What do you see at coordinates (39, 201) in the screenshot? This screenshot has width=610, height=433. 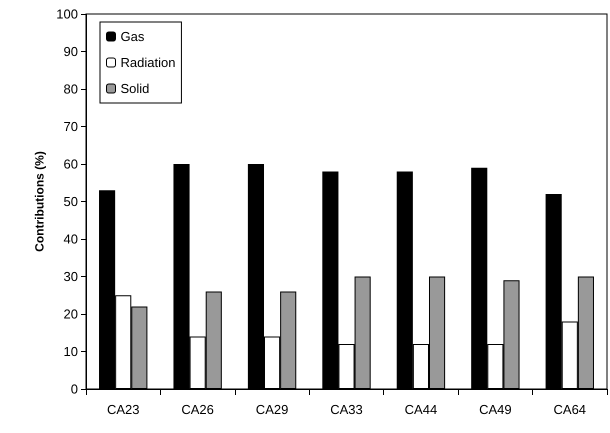 I see `y-axis-title: Contributions (%)` at bounding box center [39, 201].